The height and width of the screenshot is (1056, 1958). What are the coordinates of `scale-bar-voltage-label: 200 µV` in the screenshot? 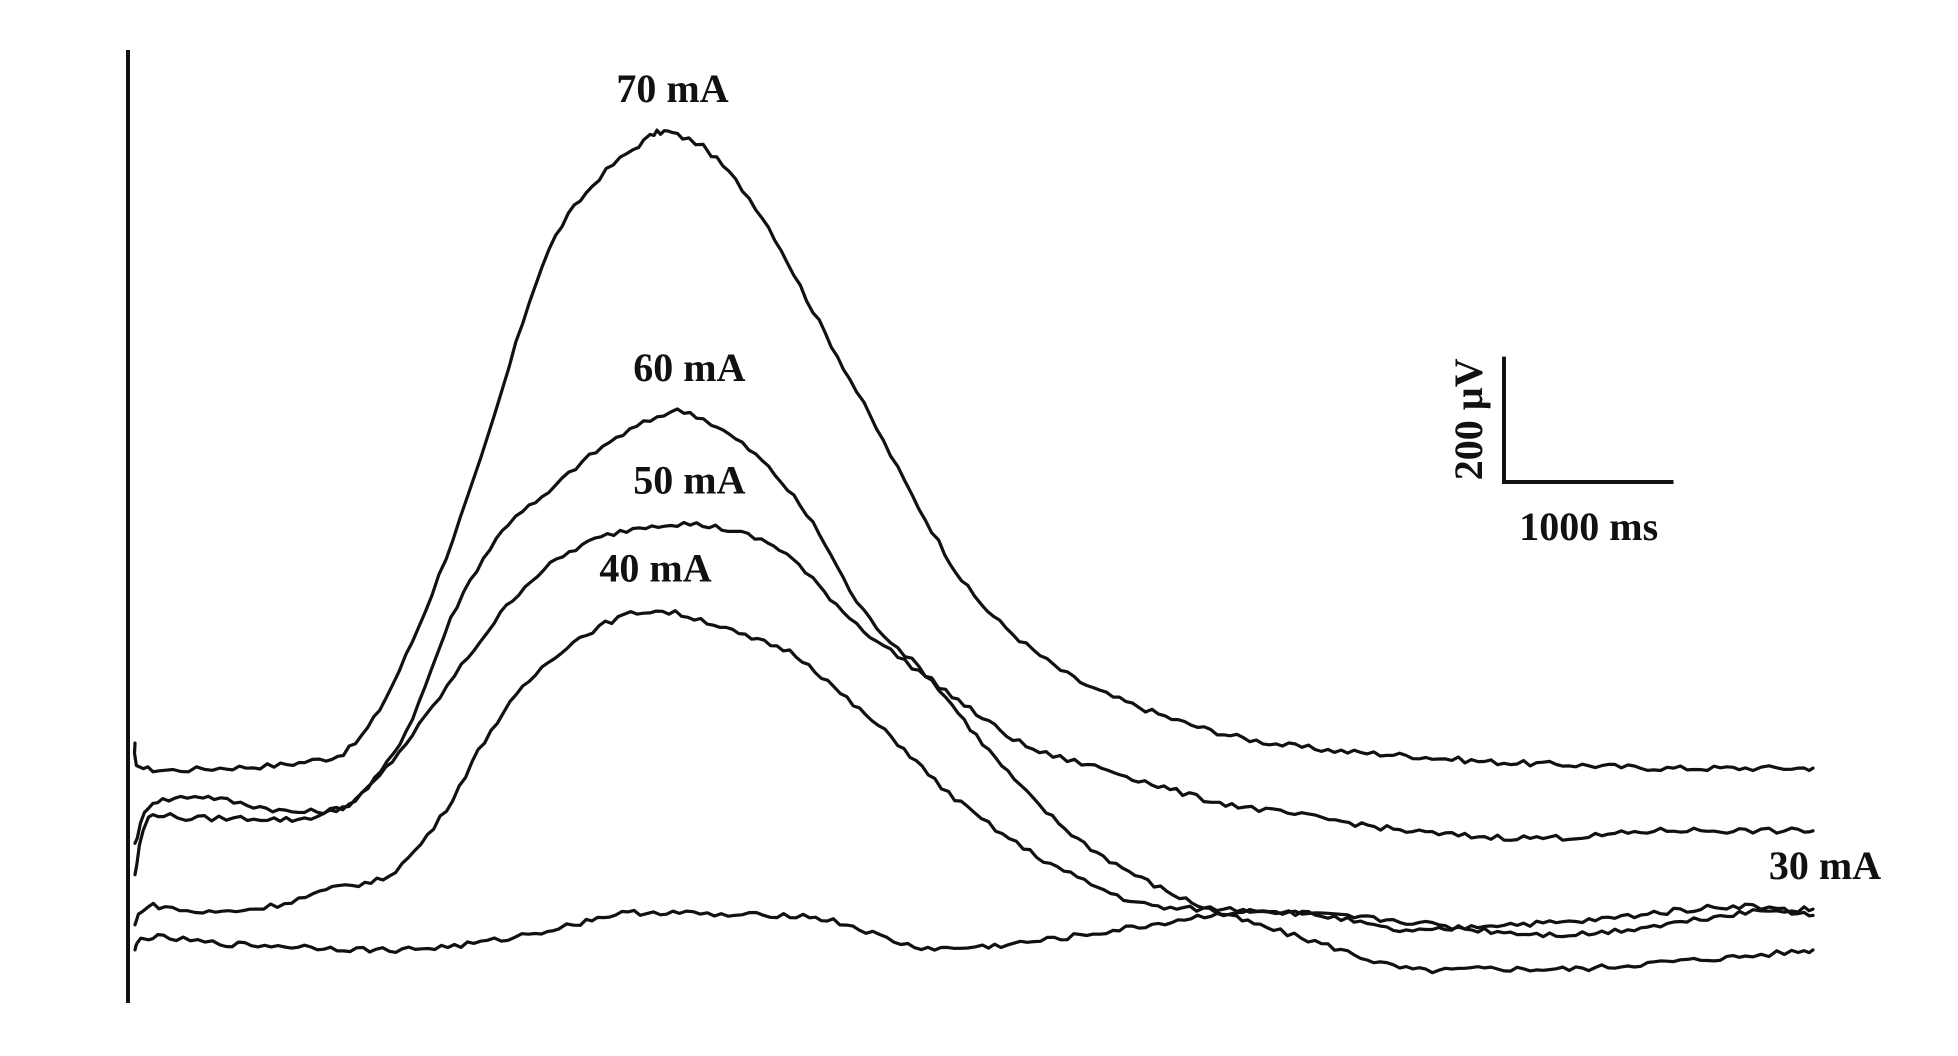 It's located at (1468, 419).